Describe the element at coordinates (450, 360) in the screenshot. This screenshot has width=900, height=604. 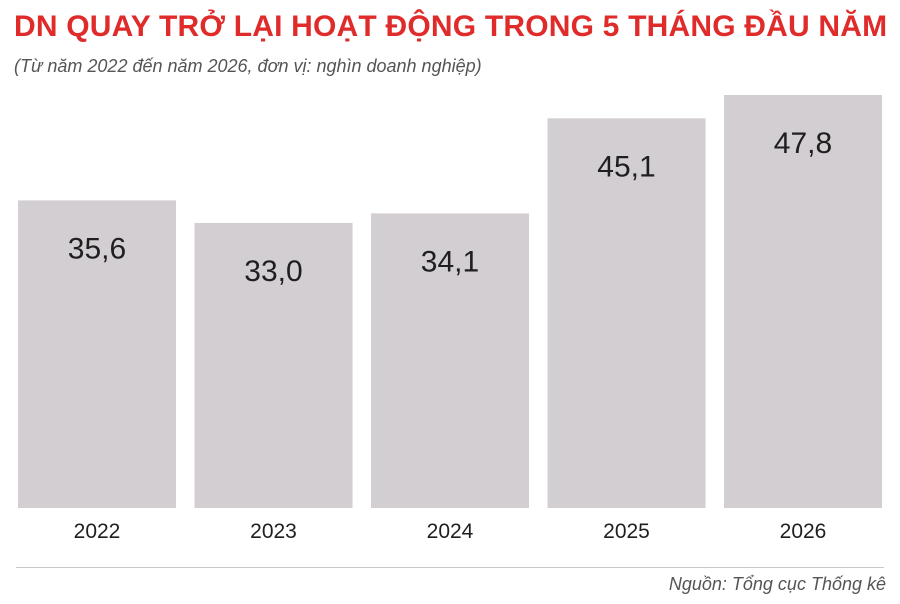
I see `bar-2024` at that location.